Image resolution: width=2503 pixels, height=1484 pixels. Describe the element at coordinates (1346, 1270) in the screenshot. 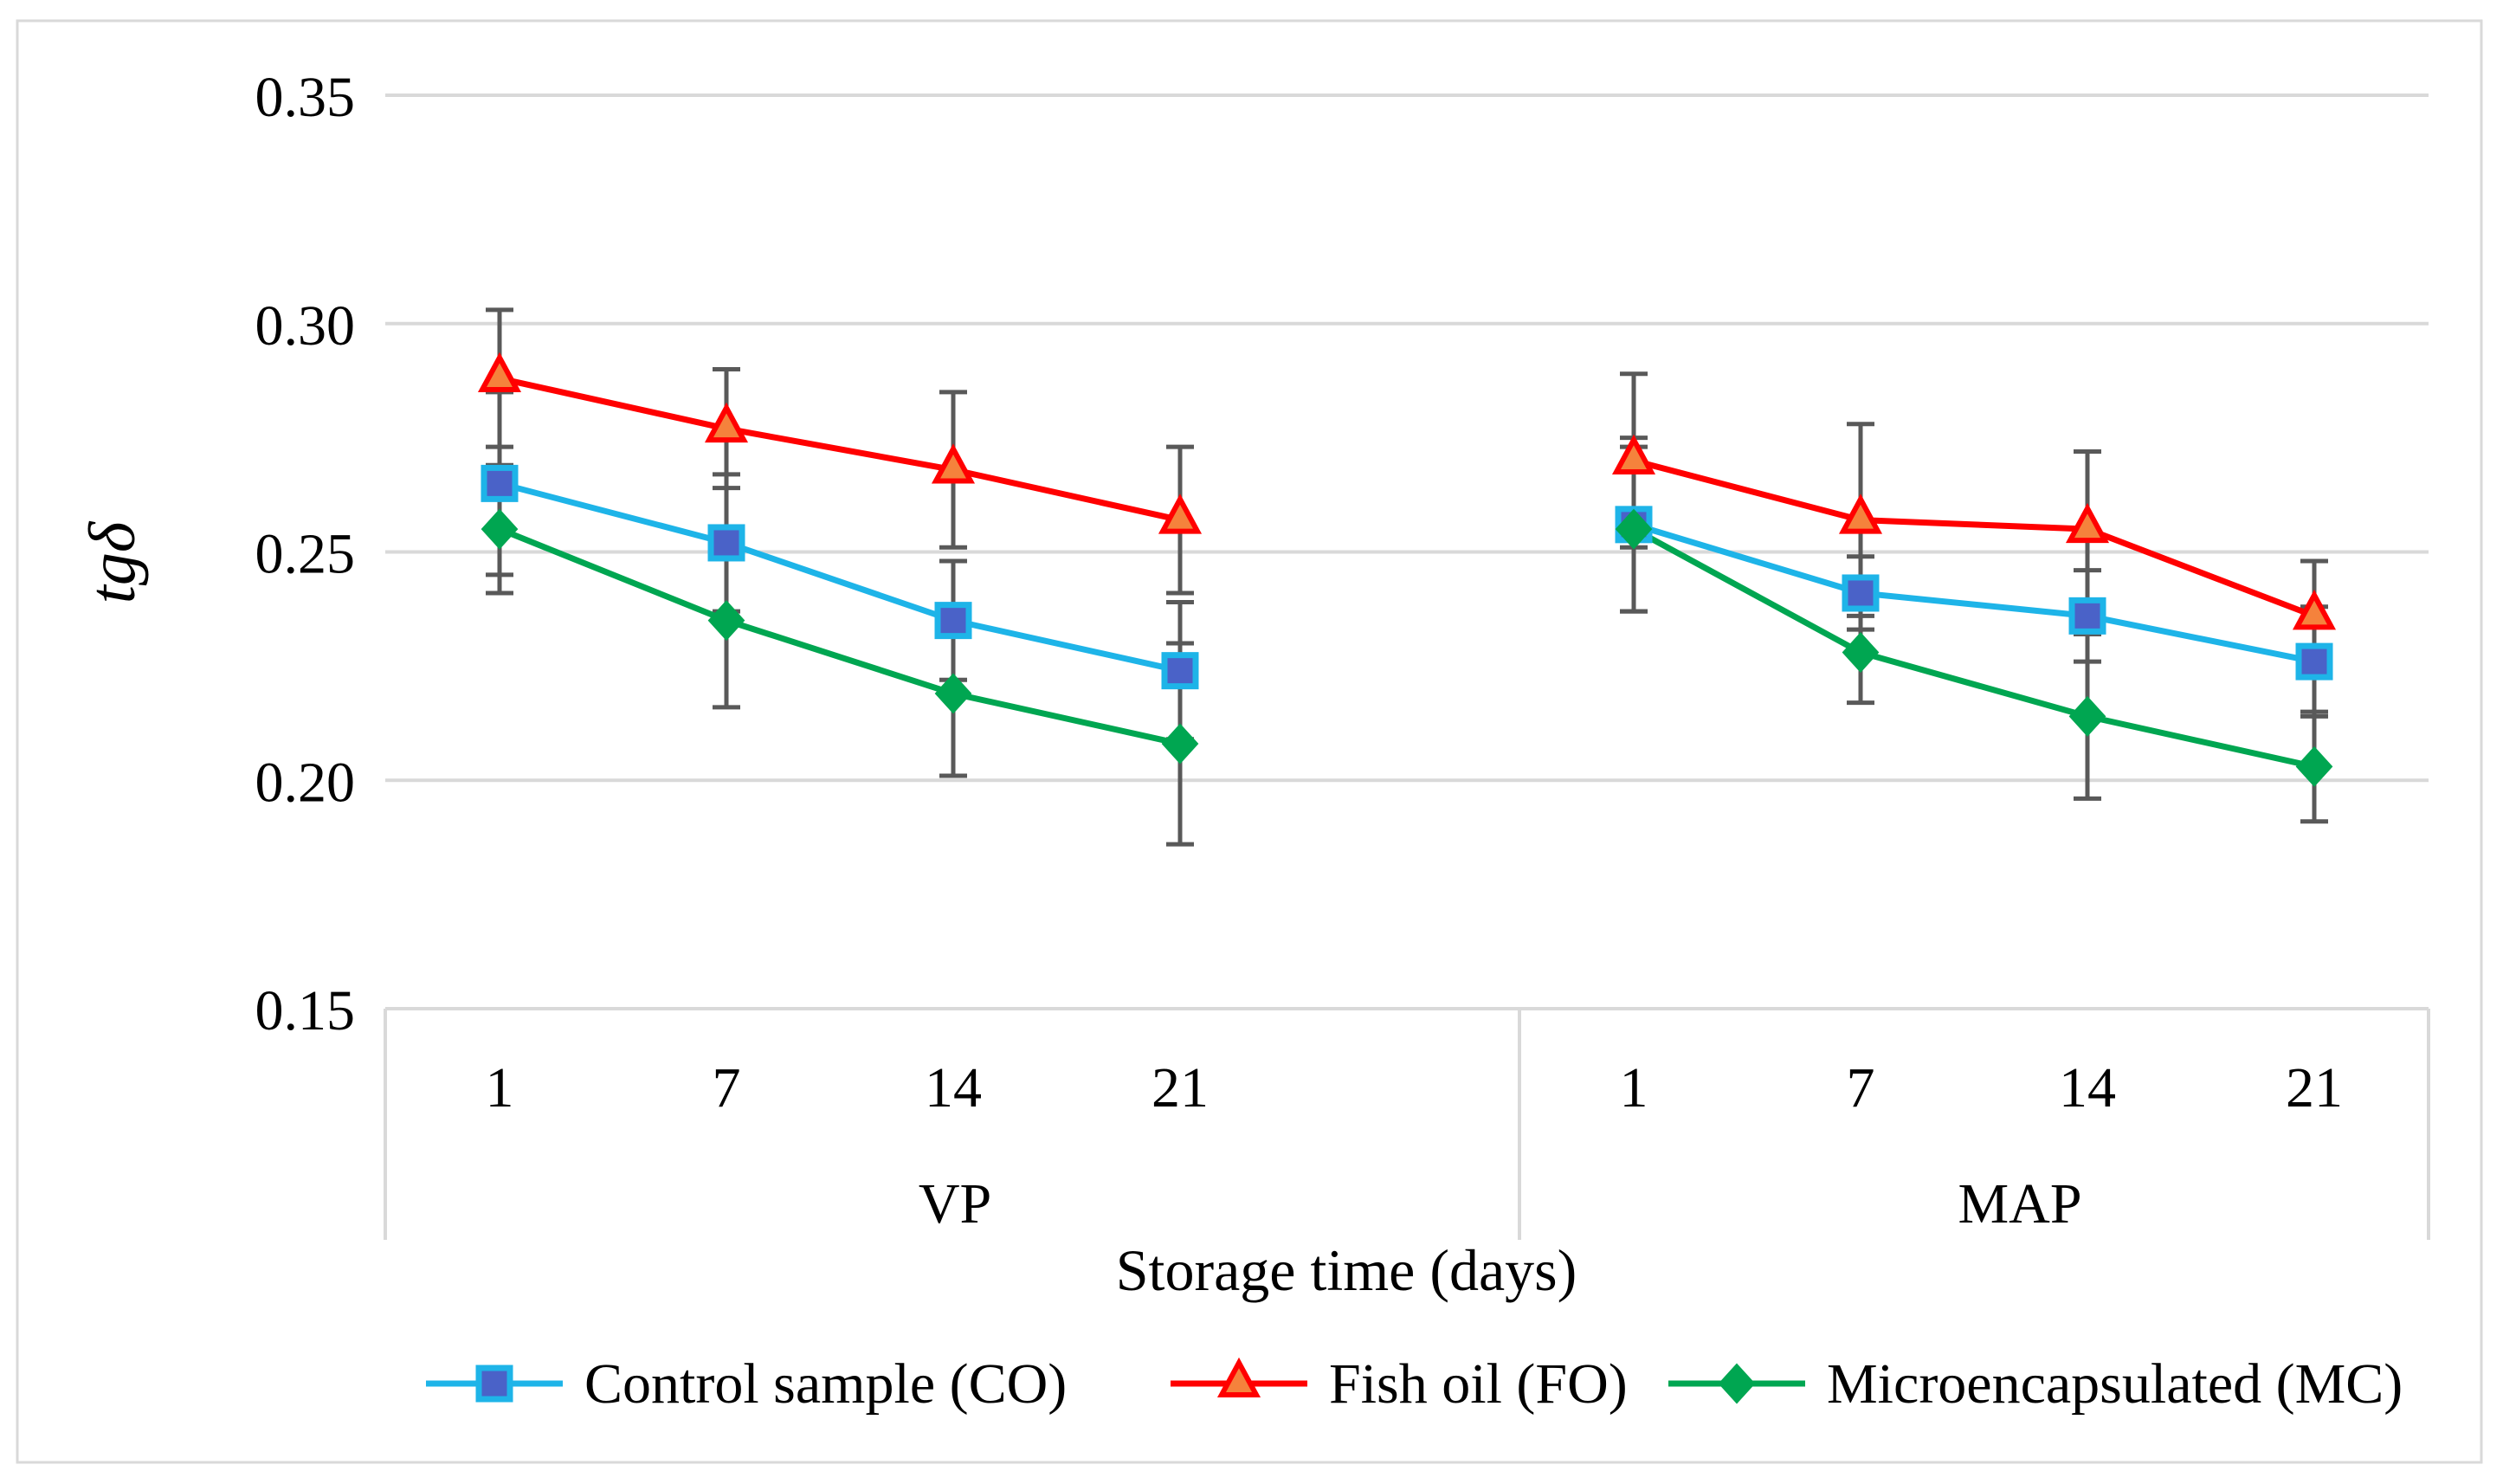

I see `x-axis-title: Storage time (days)` at that location.